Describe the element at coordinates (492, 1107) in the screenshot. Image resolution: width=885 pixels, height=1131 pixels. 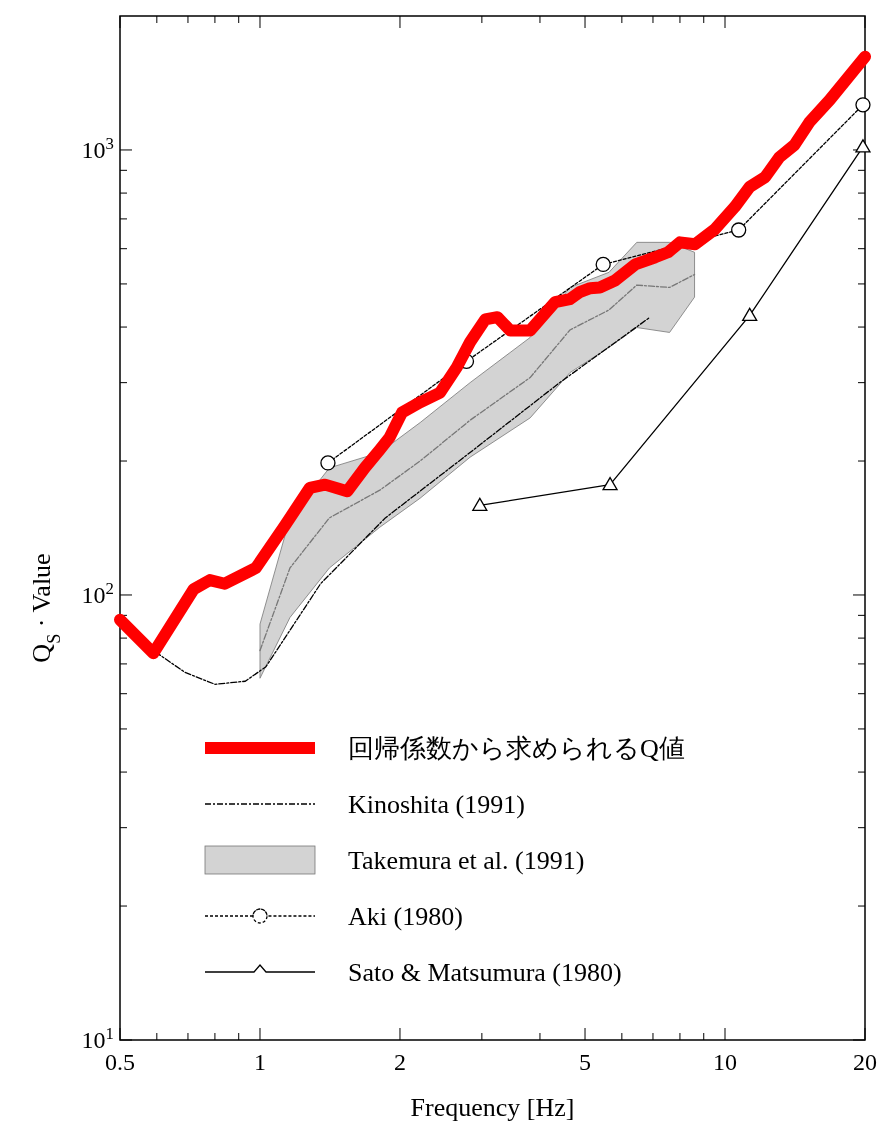
I see `x-axis-title: Frequency [Hz]` at that location.